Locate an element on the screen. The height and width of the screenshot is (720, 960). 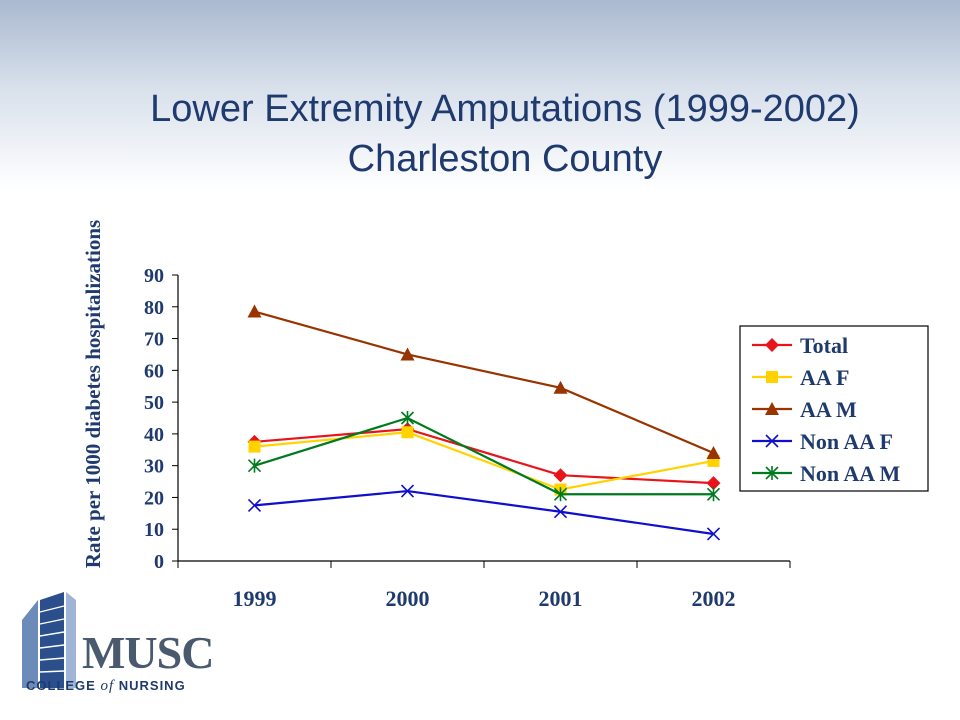
series-non-aa-m is located at coordinates (484, 456).